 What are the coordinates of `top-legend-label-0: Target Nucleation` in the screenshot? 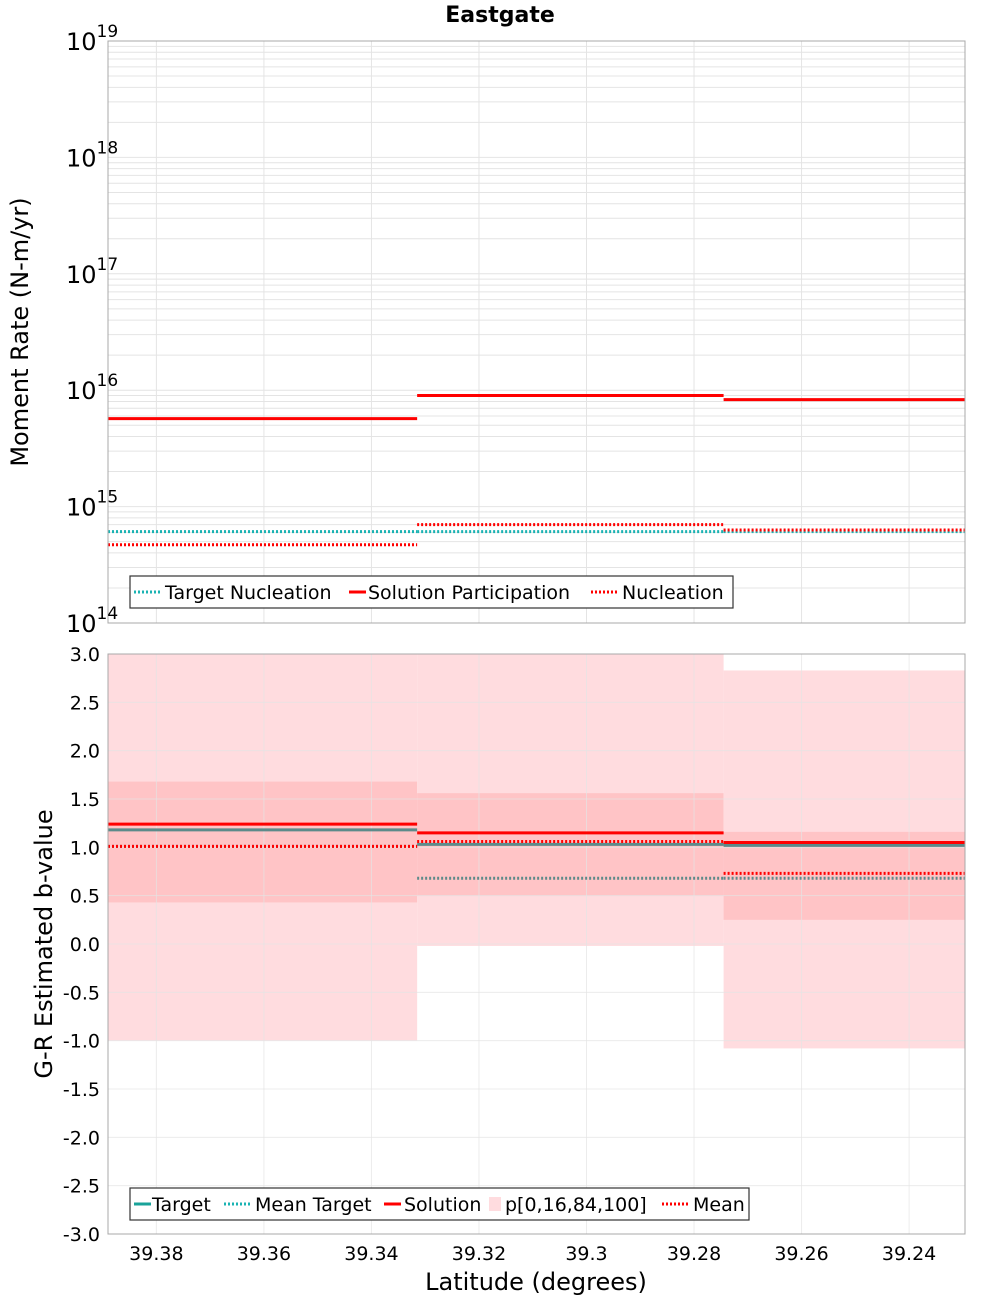 It's located at (248, 593).